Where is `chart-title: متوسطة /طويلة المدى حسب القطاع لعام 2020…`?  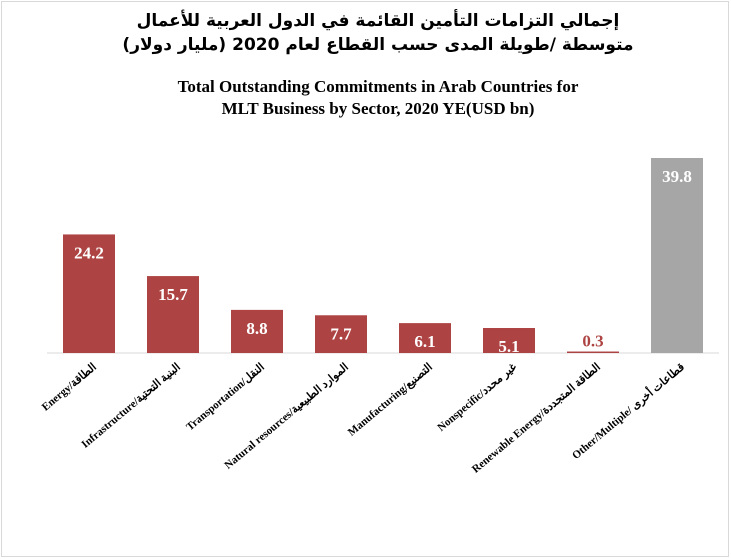
chart-title: متوسطة /طويلة المدى حسب القطاع لعام 2020… is located at coordinates (377, 45).